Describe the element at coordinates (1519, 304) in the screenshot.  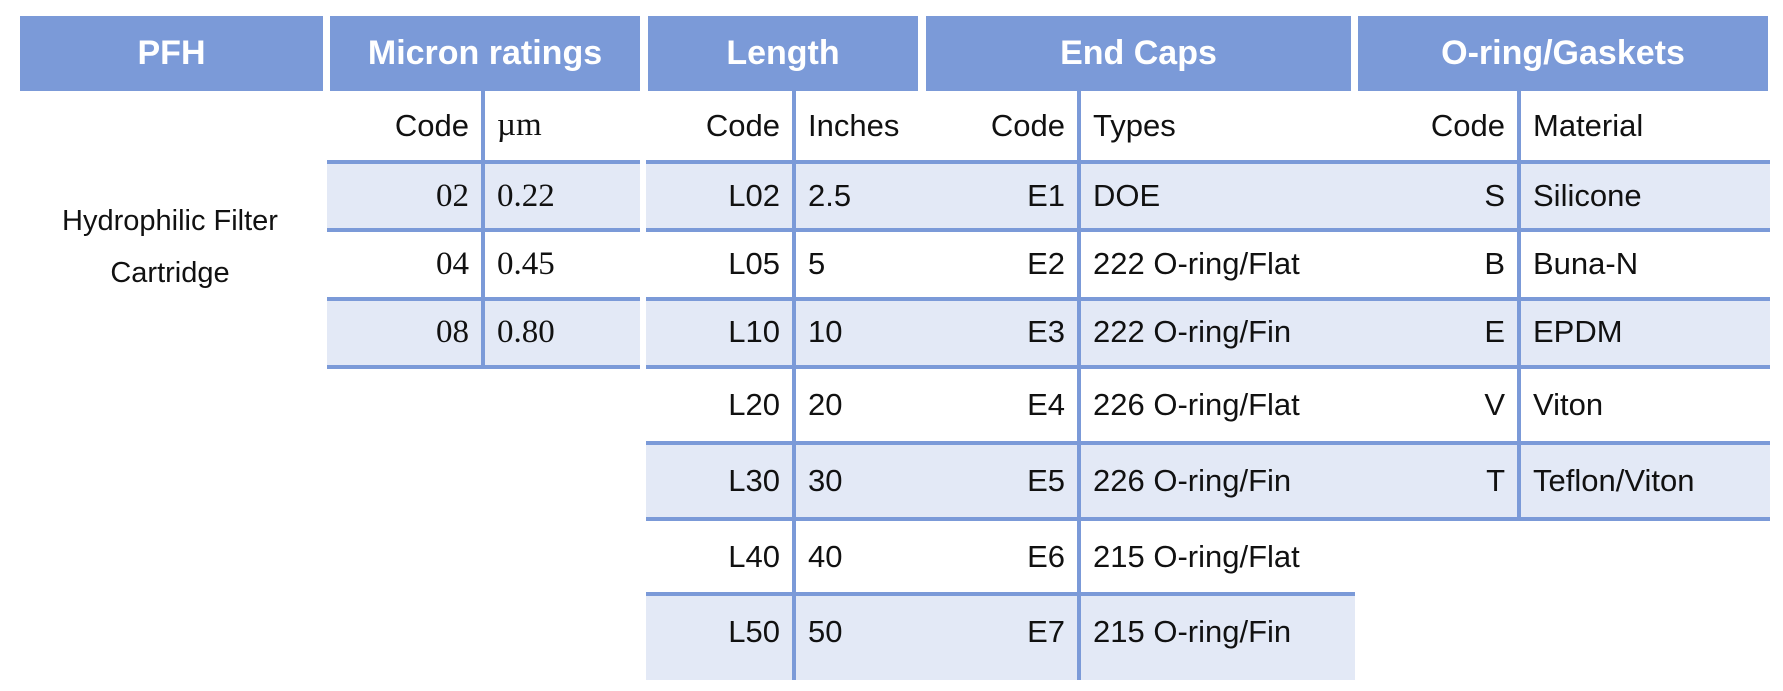
I see `rule-v-oring` at that location.